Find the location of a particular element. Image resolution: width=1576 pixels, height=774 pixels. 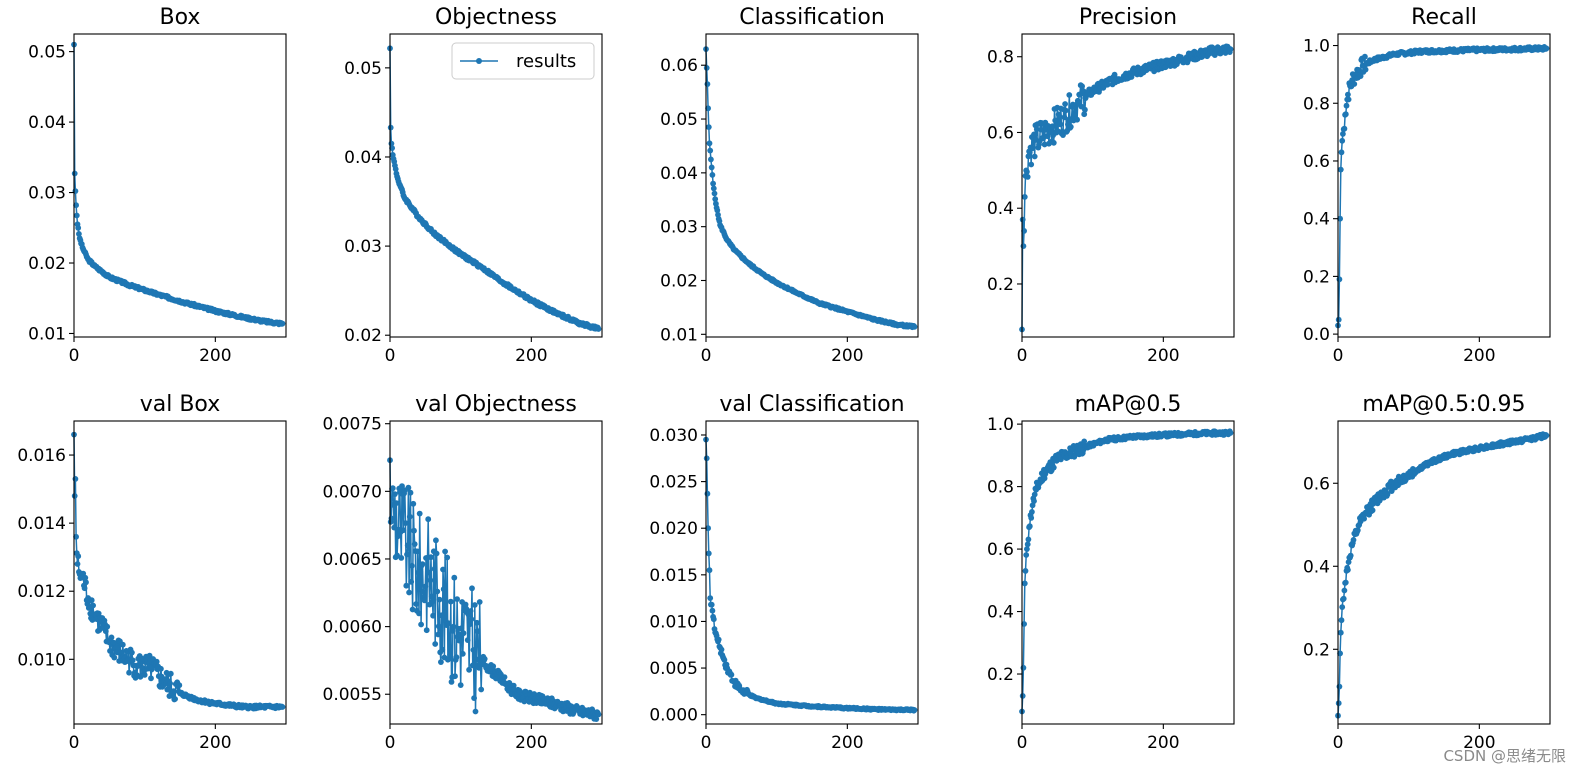

y-tick-label: 0.0065 is located at coordinates (352, 560).